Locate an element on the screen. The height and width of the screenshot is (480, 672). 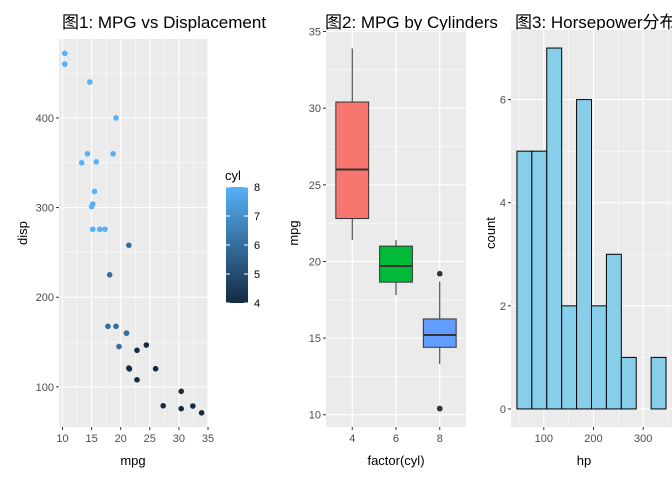
y-ticks-3: 0 2 4 6 is located at coordinates (505, 255).